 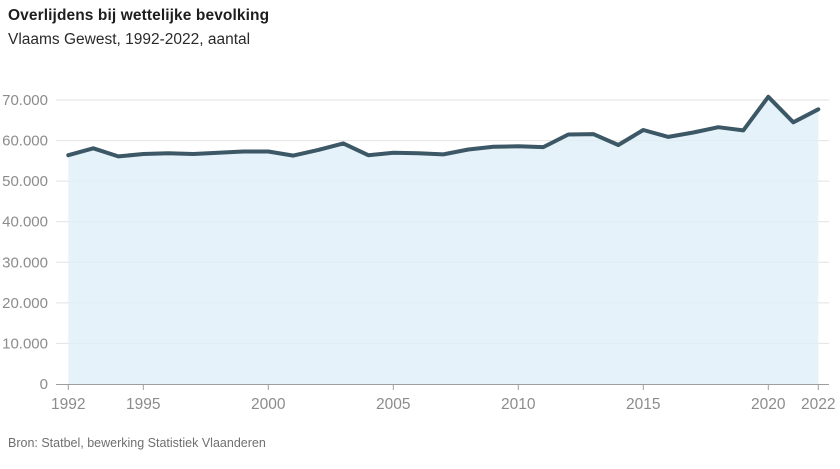 I want to click on y-axis-label: 50.000, so click(x=25, y=181).